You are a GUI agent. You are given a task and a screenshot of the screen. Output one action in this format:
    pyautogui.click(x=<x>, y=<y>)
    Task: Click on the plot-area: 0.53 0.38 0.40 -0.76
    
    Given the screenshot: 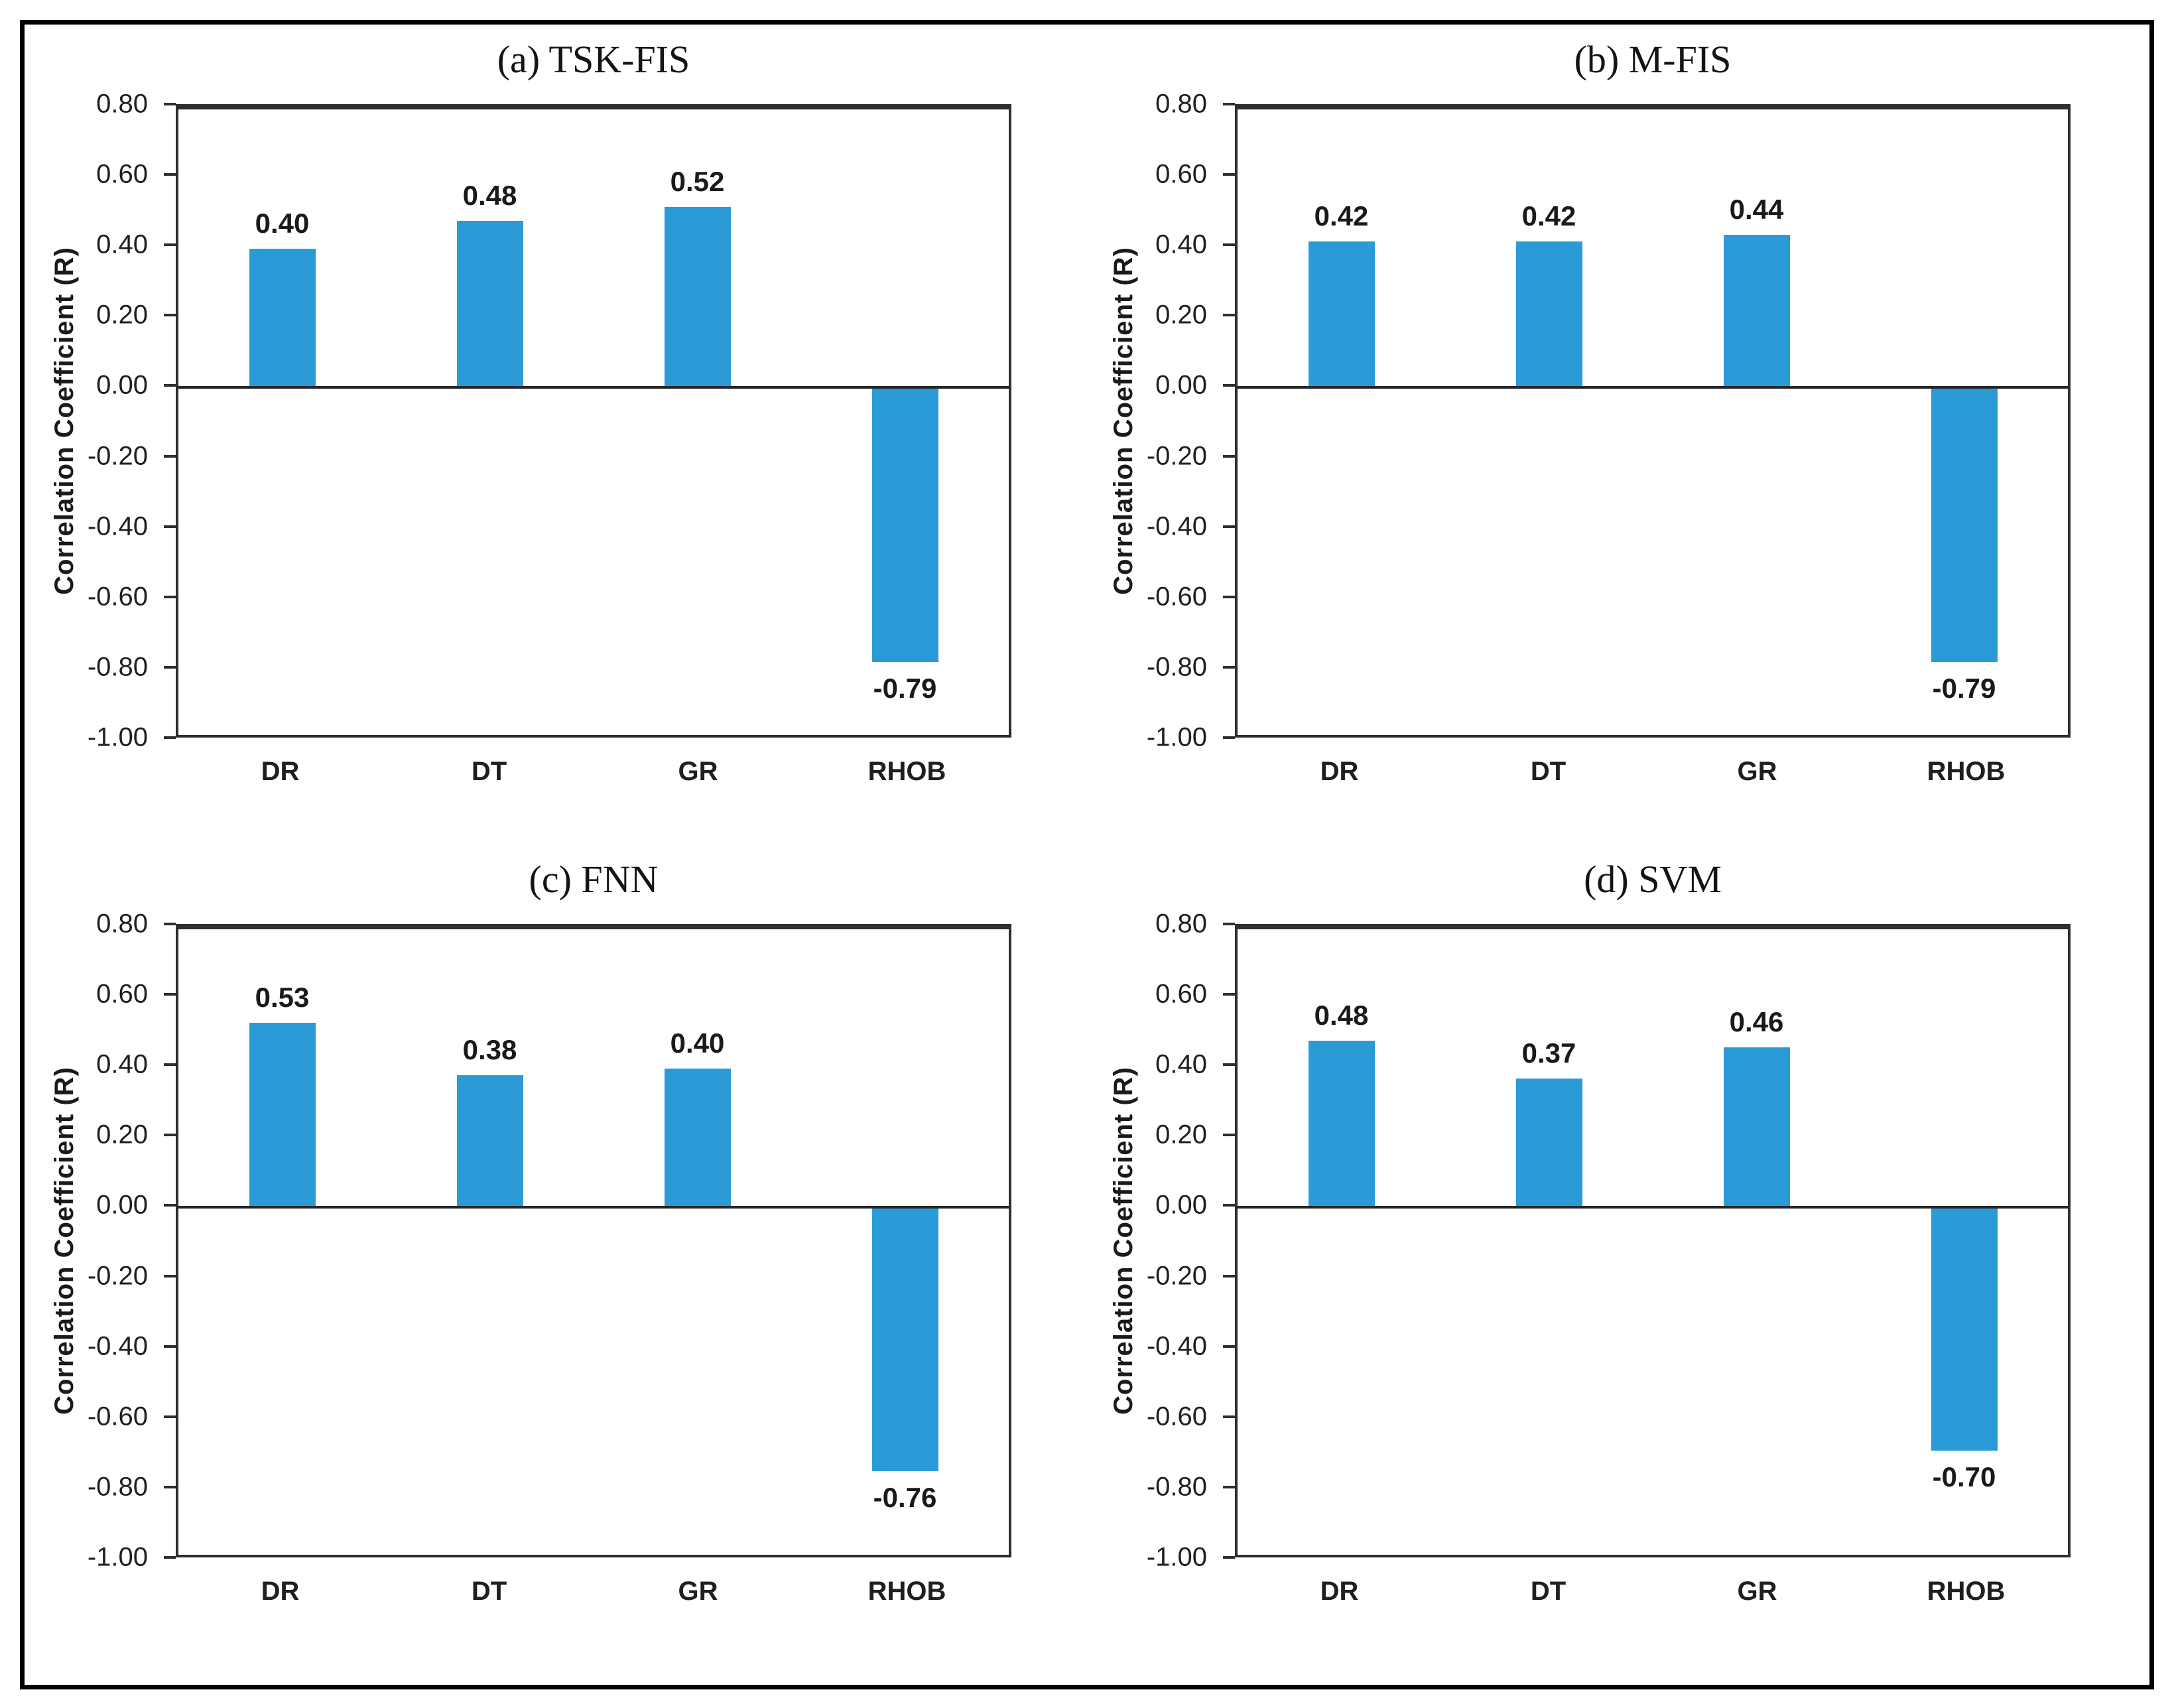 What is the action you would take?
    pyautogui.click(x=593, y=1240)
    